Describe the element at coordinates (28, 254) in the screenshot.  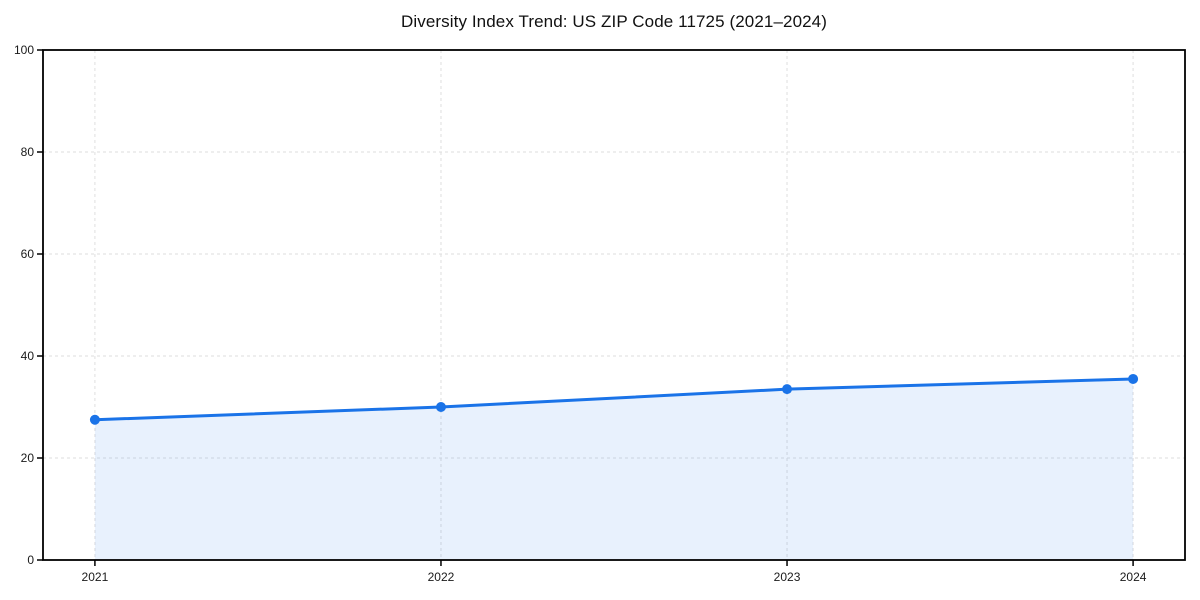
I see `y-tick-label: 60` at that location.